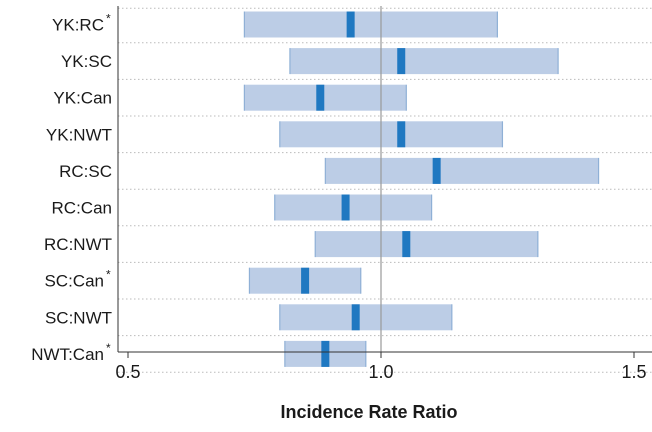 The image size is (652, 432). I want to click on category-label: SC:Can, so click(74, 281).